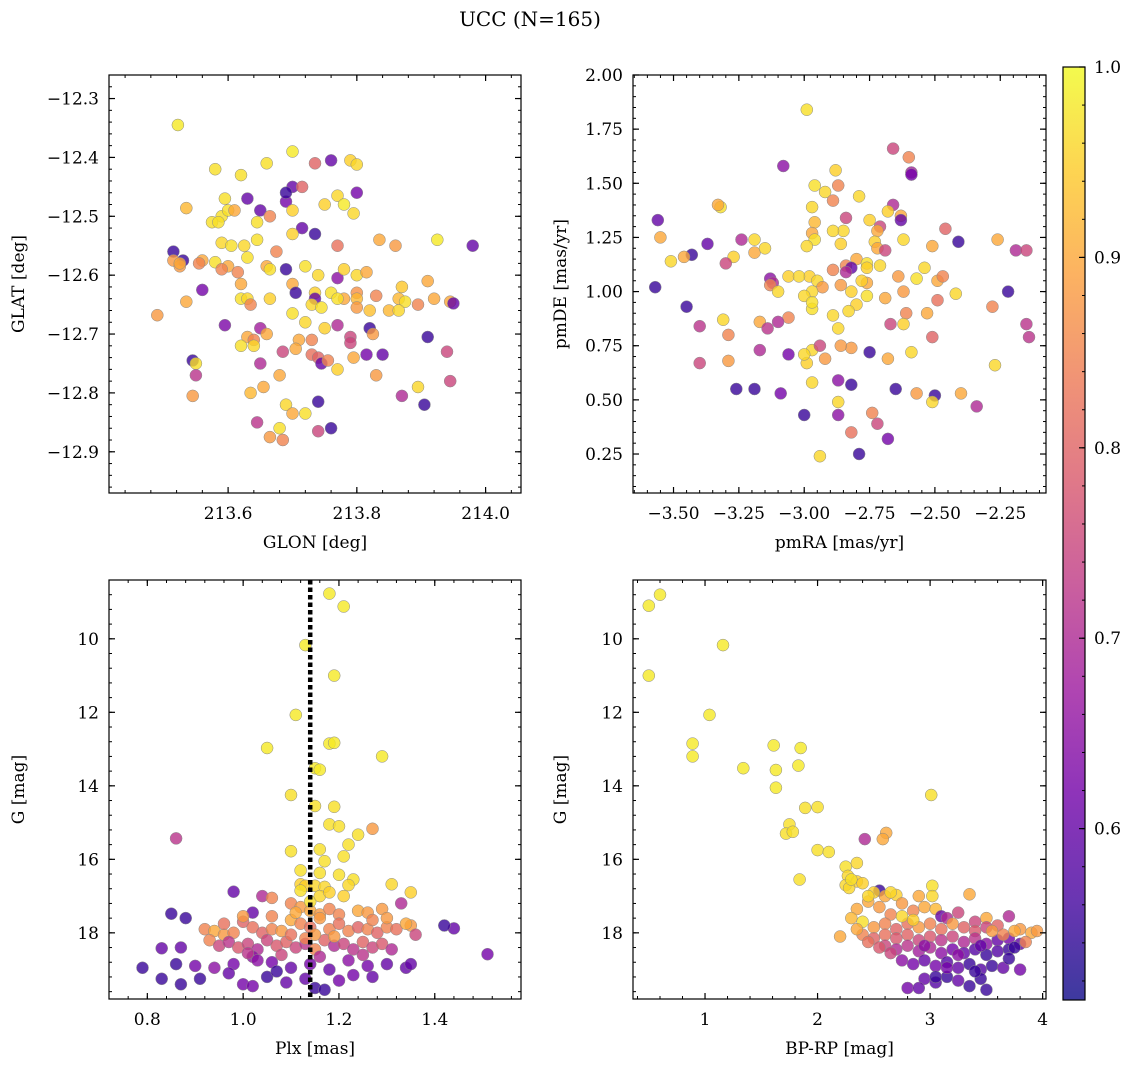 This screenshot has height=1067, width=1136. Describe the element at coordinates (73, 158) in the screenshot. I see `y-tick-label: −12.4` at that location.